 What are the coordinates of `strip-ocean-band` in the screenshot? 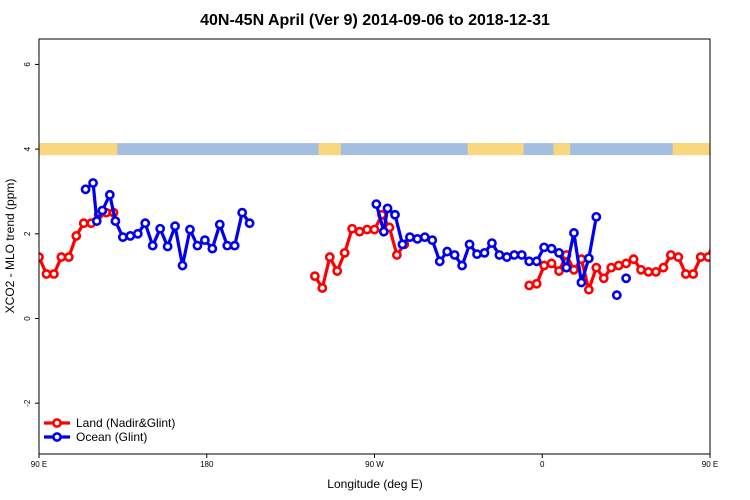 It's located at (374, 149).